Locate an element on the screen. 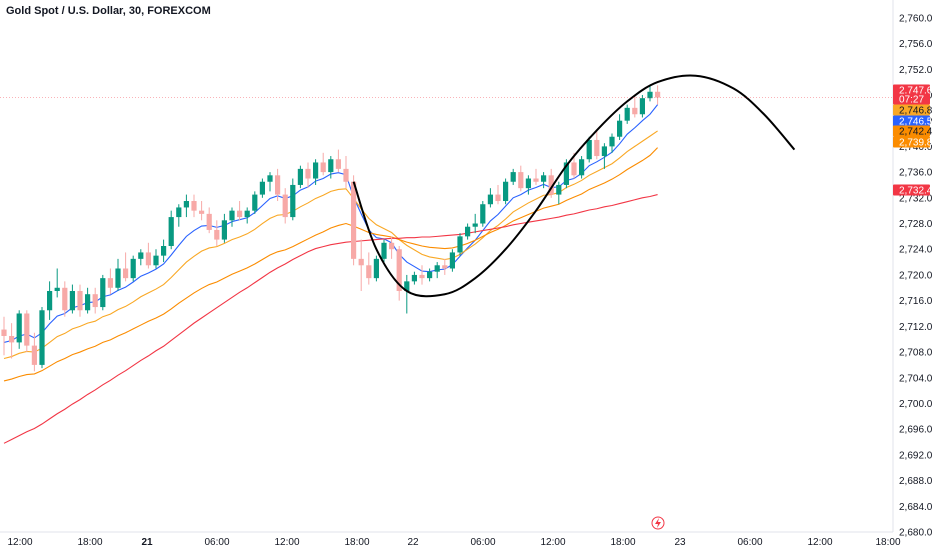 The height and width of the screenshot is (550, 932). y-tick-label: 2,724.00 is located at coordinates (915, 250).